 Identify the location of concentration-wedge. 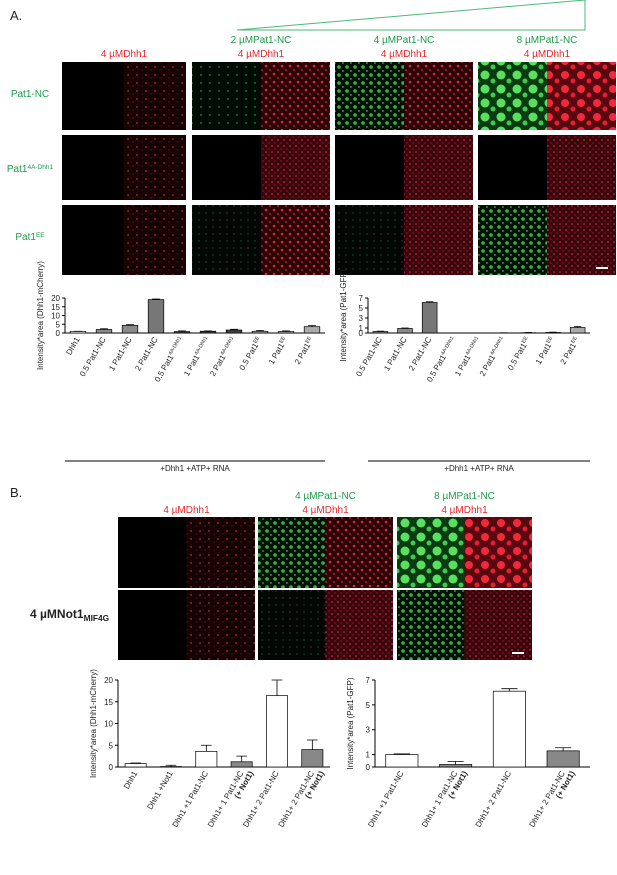
(411, 15).